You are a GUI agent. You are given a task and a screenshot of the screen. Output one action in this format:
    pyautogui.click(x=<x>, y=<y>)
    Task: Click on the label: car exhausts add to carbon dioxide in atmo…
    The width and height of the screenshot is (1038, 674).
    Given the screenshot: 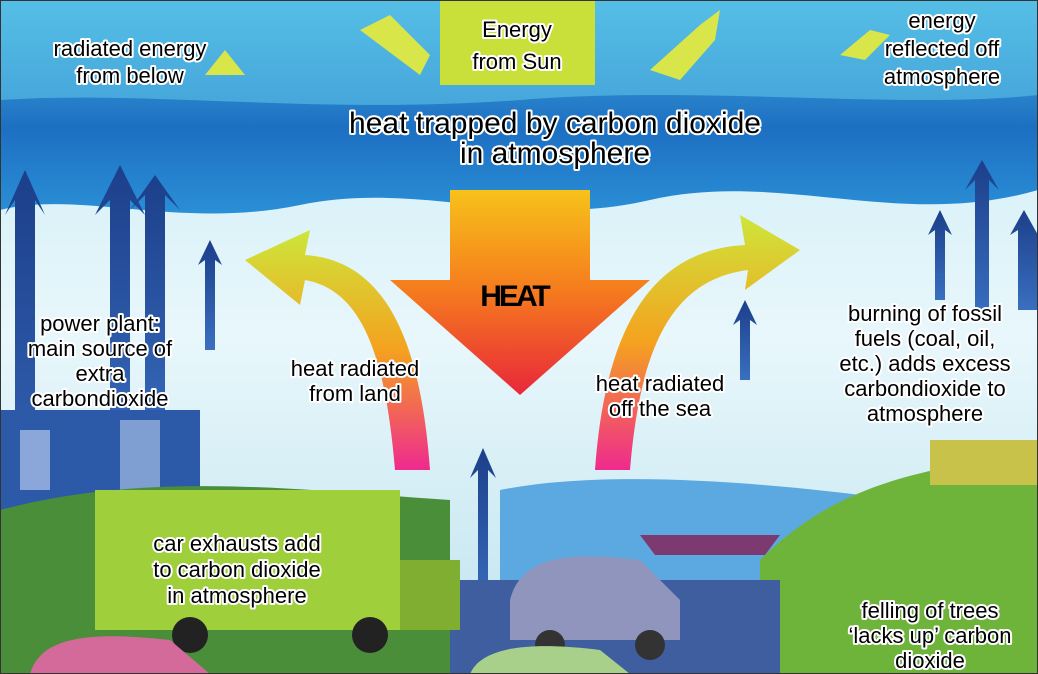 What is the action you would take?
    pyautogui.click(x=237, y=569)
    